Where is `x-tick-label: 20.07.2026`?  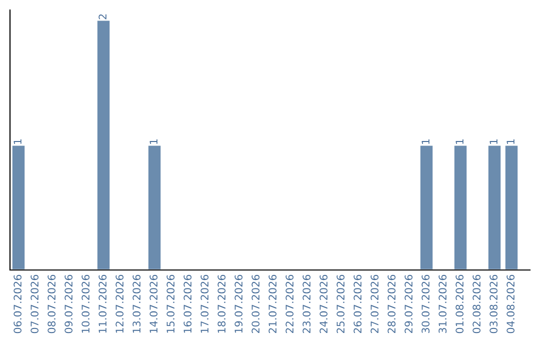
x-tick-label: 20.07.2026 is located at coordinates (256, 304).